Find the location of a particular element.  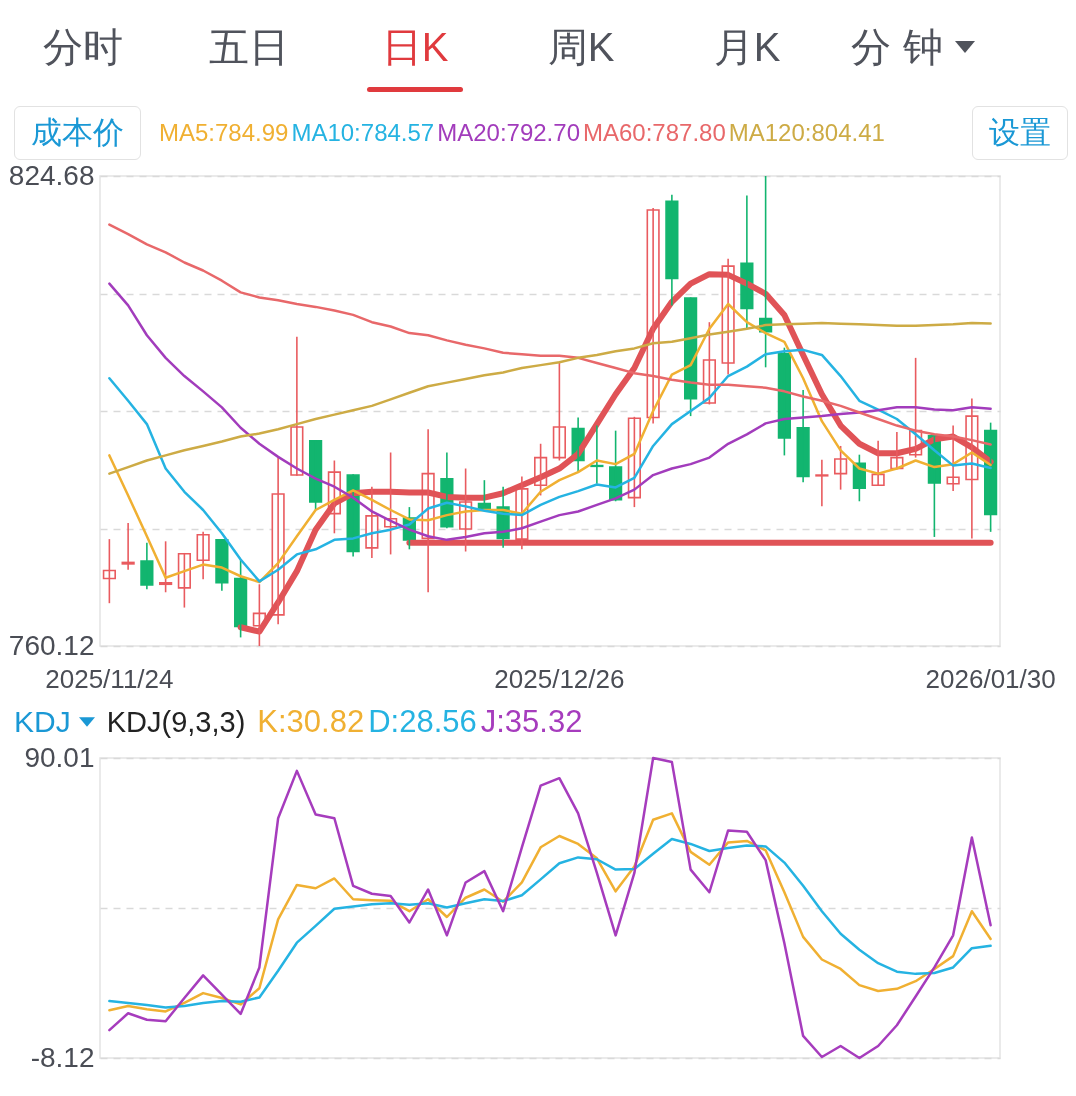

y-tick-label: 824.68 is located at coordinates (51, 175).